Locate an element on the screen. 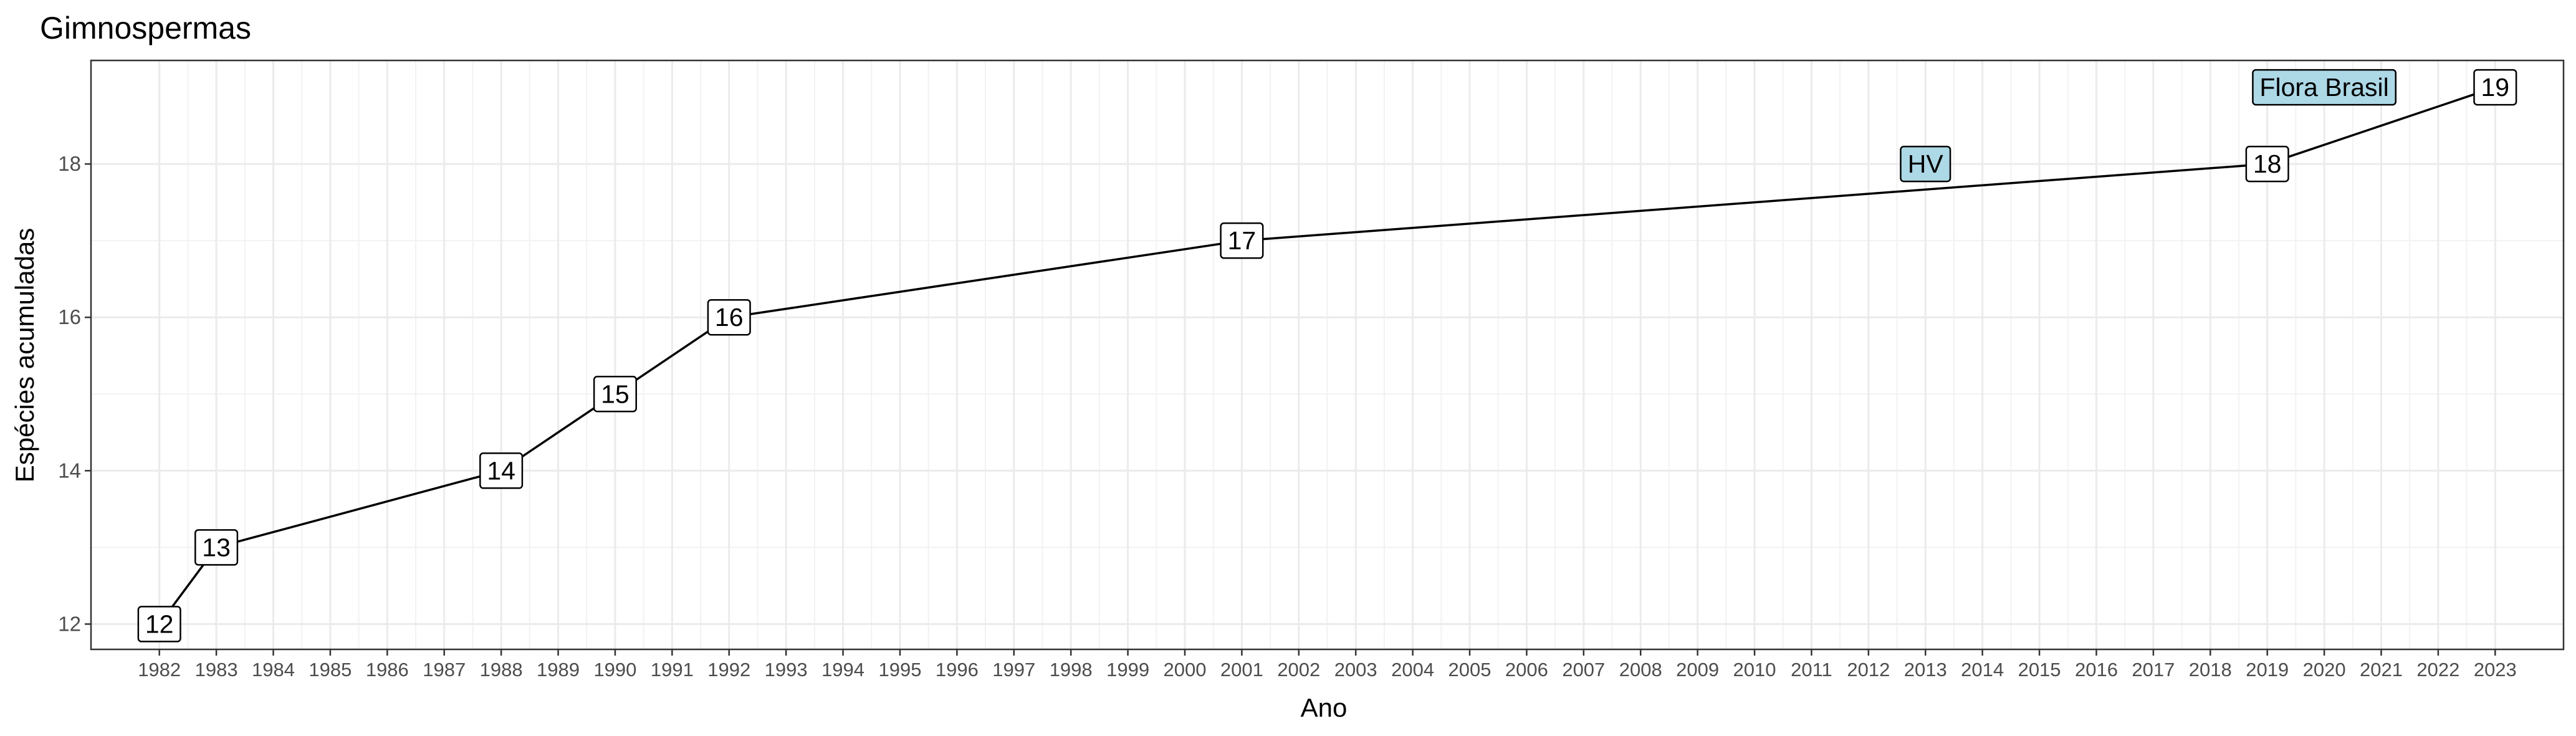  x-tick-label: 2005 is located at coordinates (1470, 670).